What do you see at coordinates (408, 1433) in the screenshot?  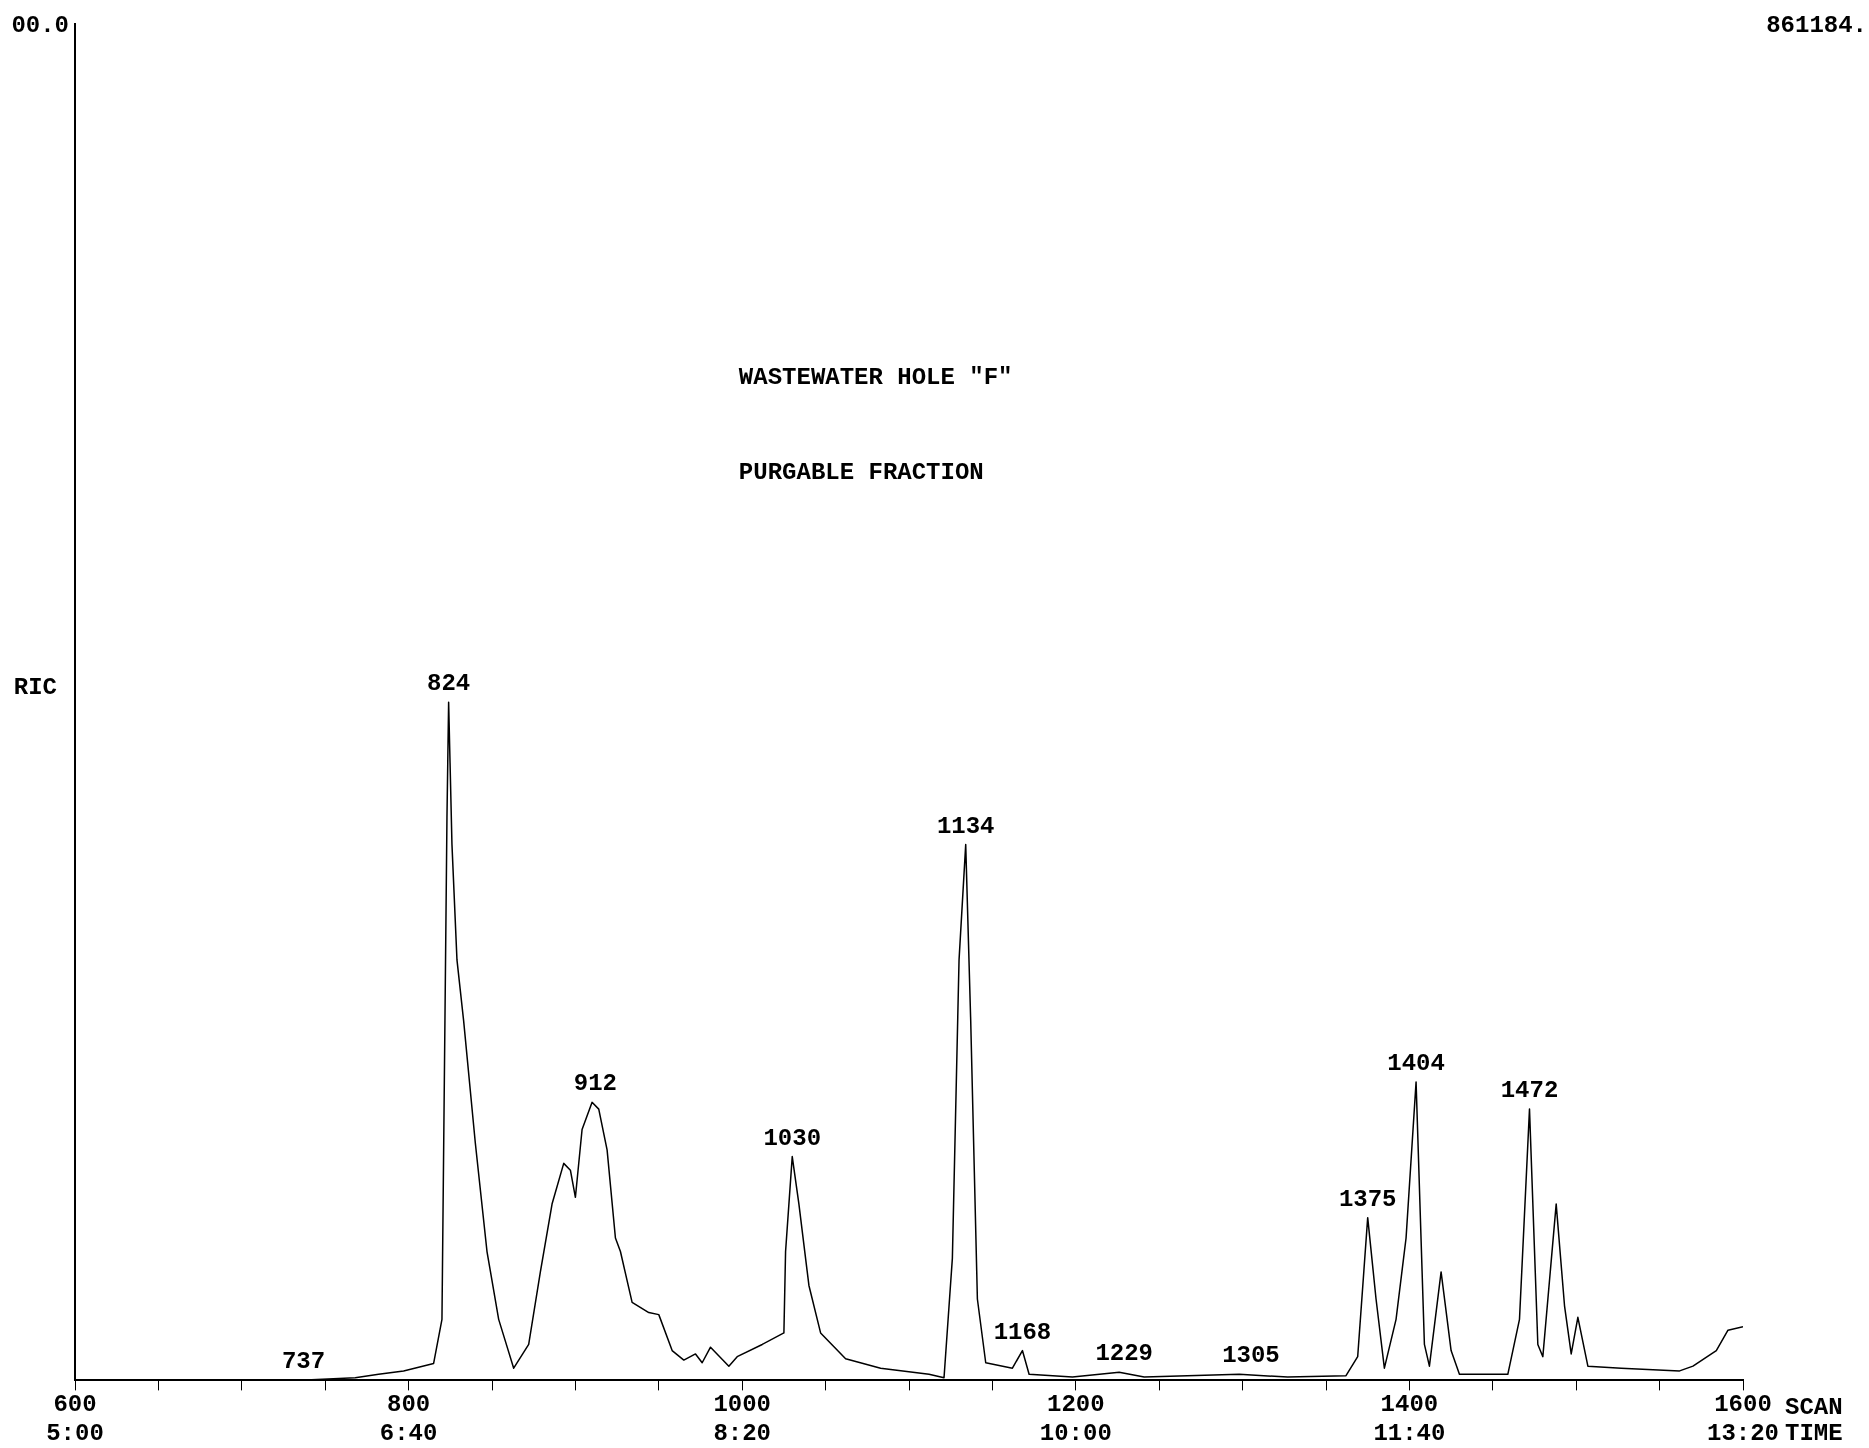 I see `x2-tick-label: 6:40` at bounding box center [408, 1433].